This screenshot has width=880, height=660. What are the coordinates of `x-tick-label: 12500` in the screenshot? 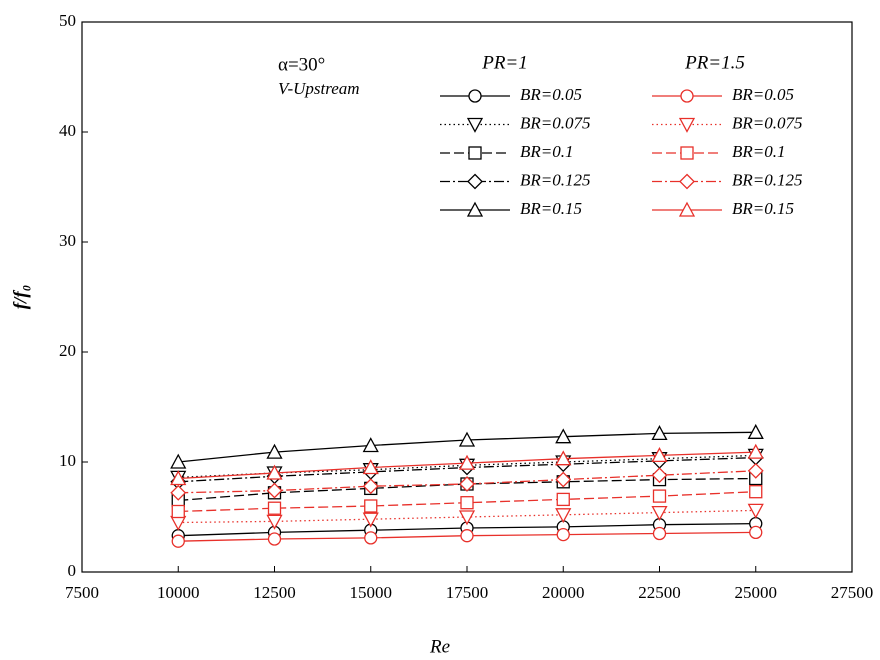 It's located at (274, 592).